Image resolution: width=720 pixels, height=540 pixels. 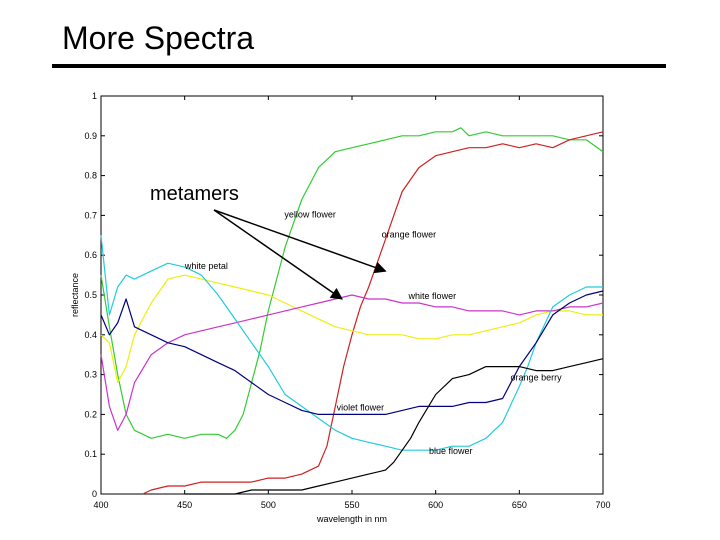 I want to click on curve-label: orange flower, so click(x=409, y=234).